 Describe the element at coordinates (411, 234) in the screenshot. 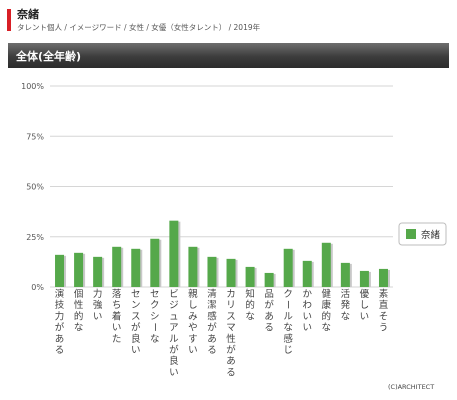

I see `legend-swatch` at that location.